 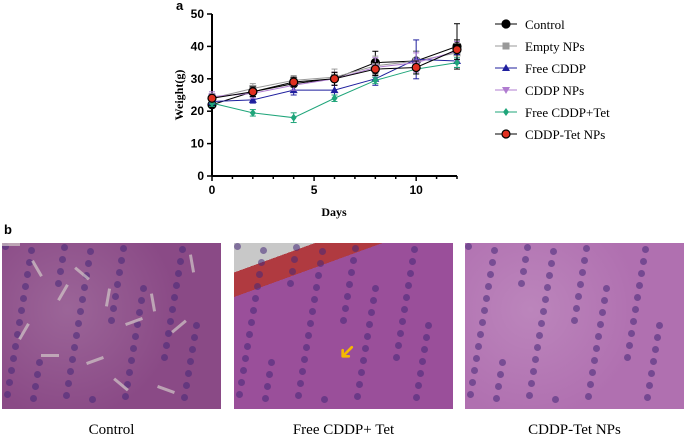 I want to click on y-tick-label: 50, so click(x=198, y=14).